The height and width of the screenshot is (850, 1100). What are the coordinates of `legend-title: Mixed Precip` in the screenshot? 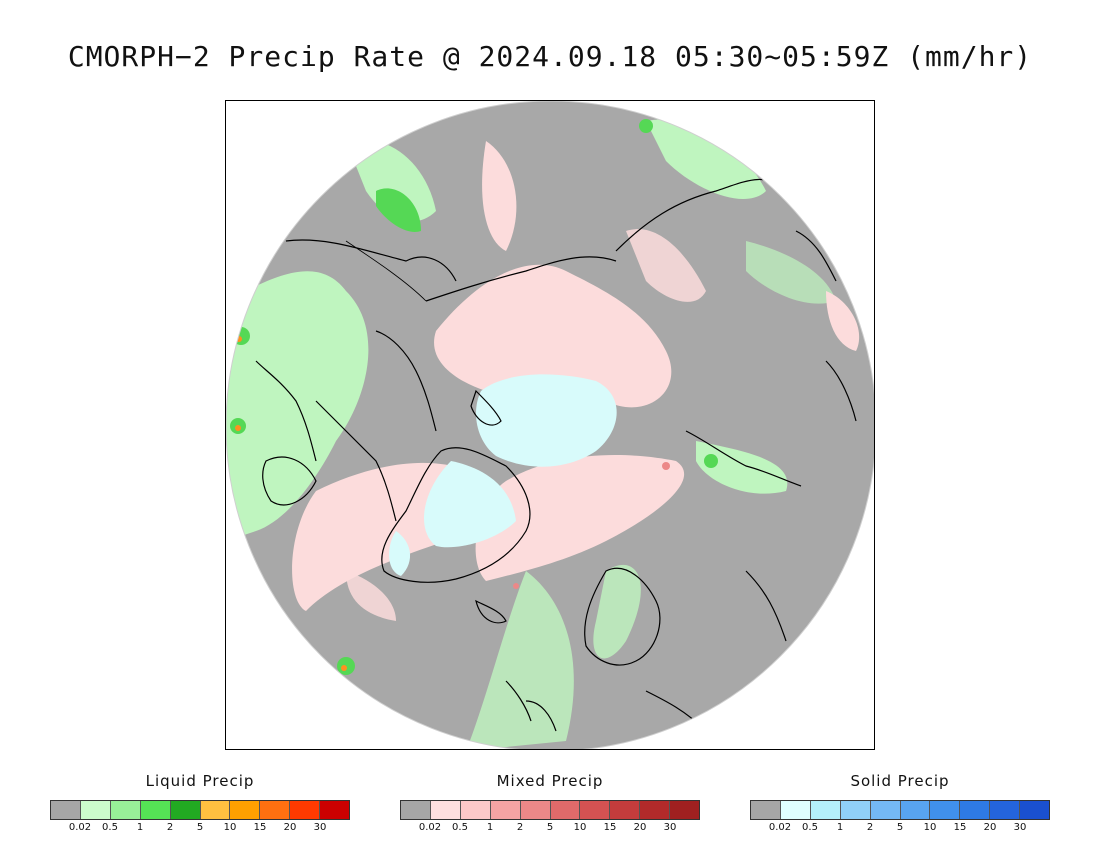 It's located at (550, 781).